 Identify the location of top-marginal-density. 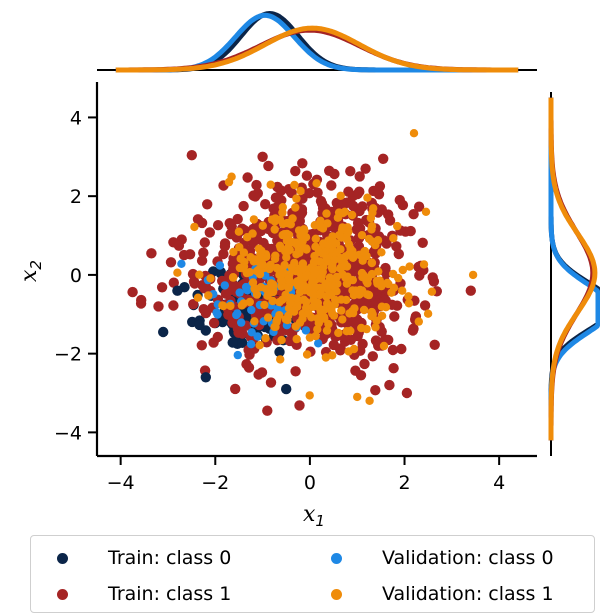
(317, 42).